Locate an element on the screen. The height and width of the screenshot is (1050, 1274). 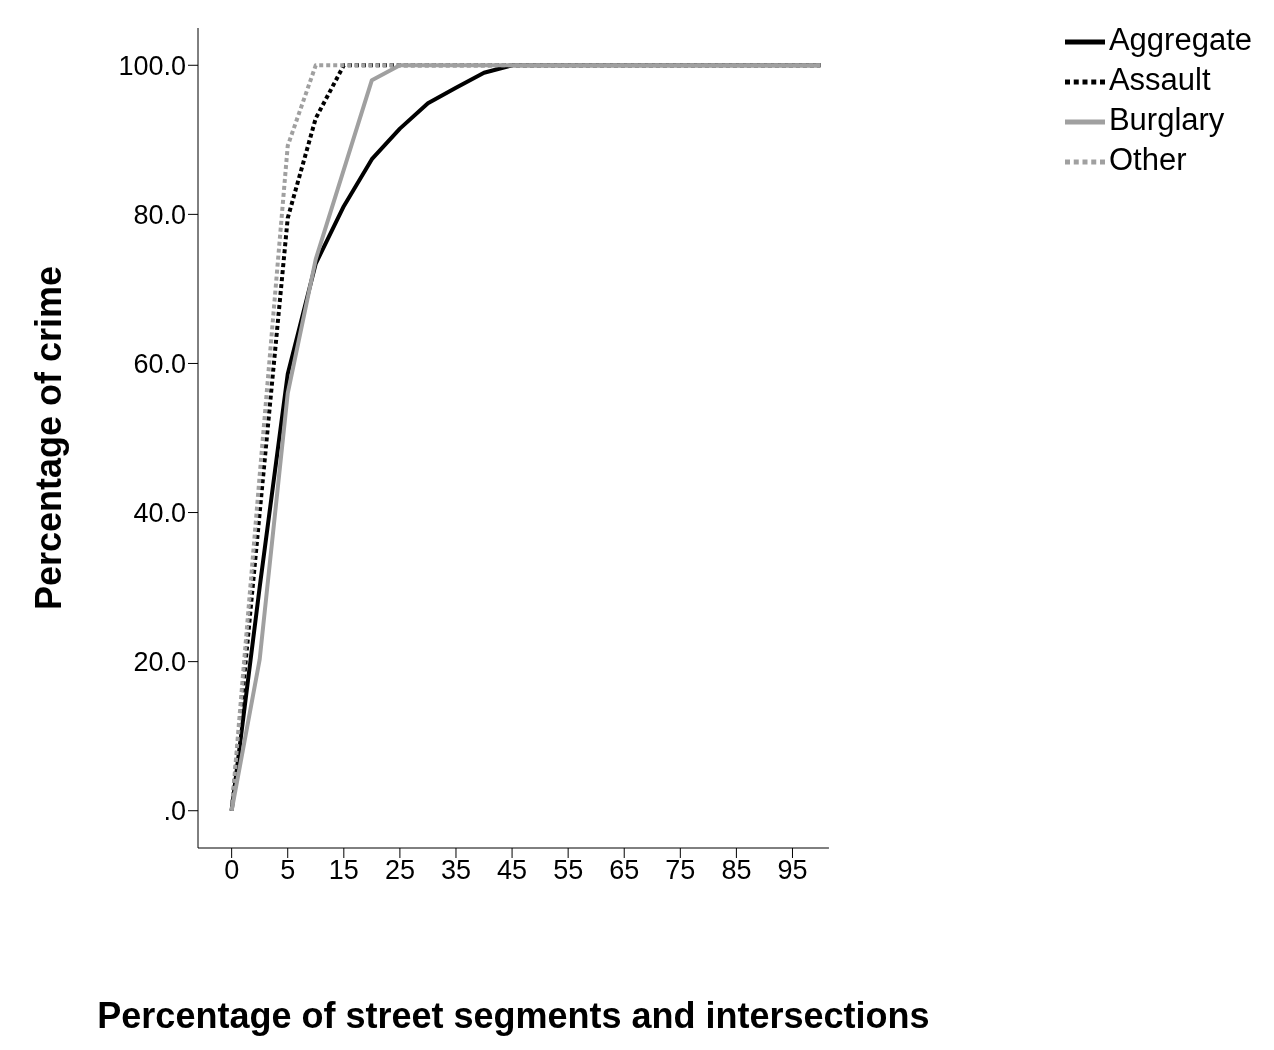
legend-label: Aggregate is located at coordinates (1180, 40).